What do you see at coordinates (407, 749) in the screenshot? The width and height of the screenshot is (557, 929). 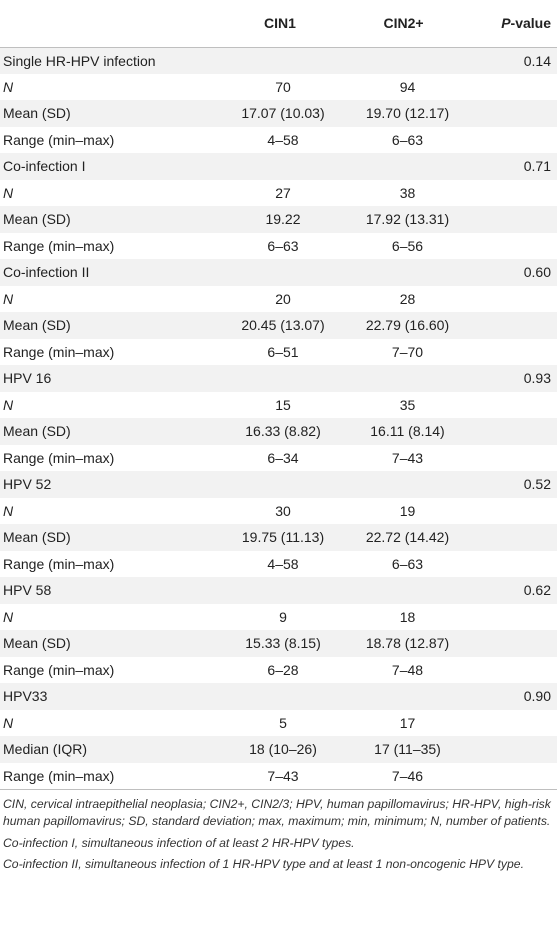 I see `cin2-value: 17 (11–35)` at bounding box center [407, 749].